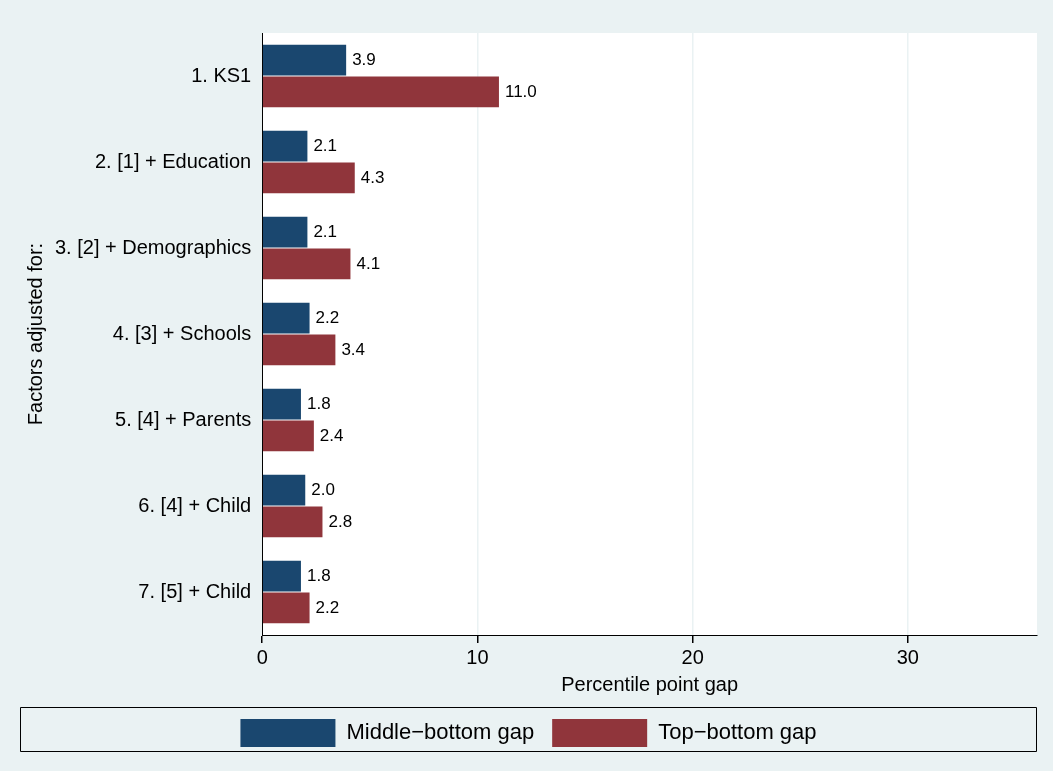 The image size is (1053, 771). Describe the element at coordinates (195, 504) in the screenshot. I see `y-tick-label: 6. [4] + Child` at that location.